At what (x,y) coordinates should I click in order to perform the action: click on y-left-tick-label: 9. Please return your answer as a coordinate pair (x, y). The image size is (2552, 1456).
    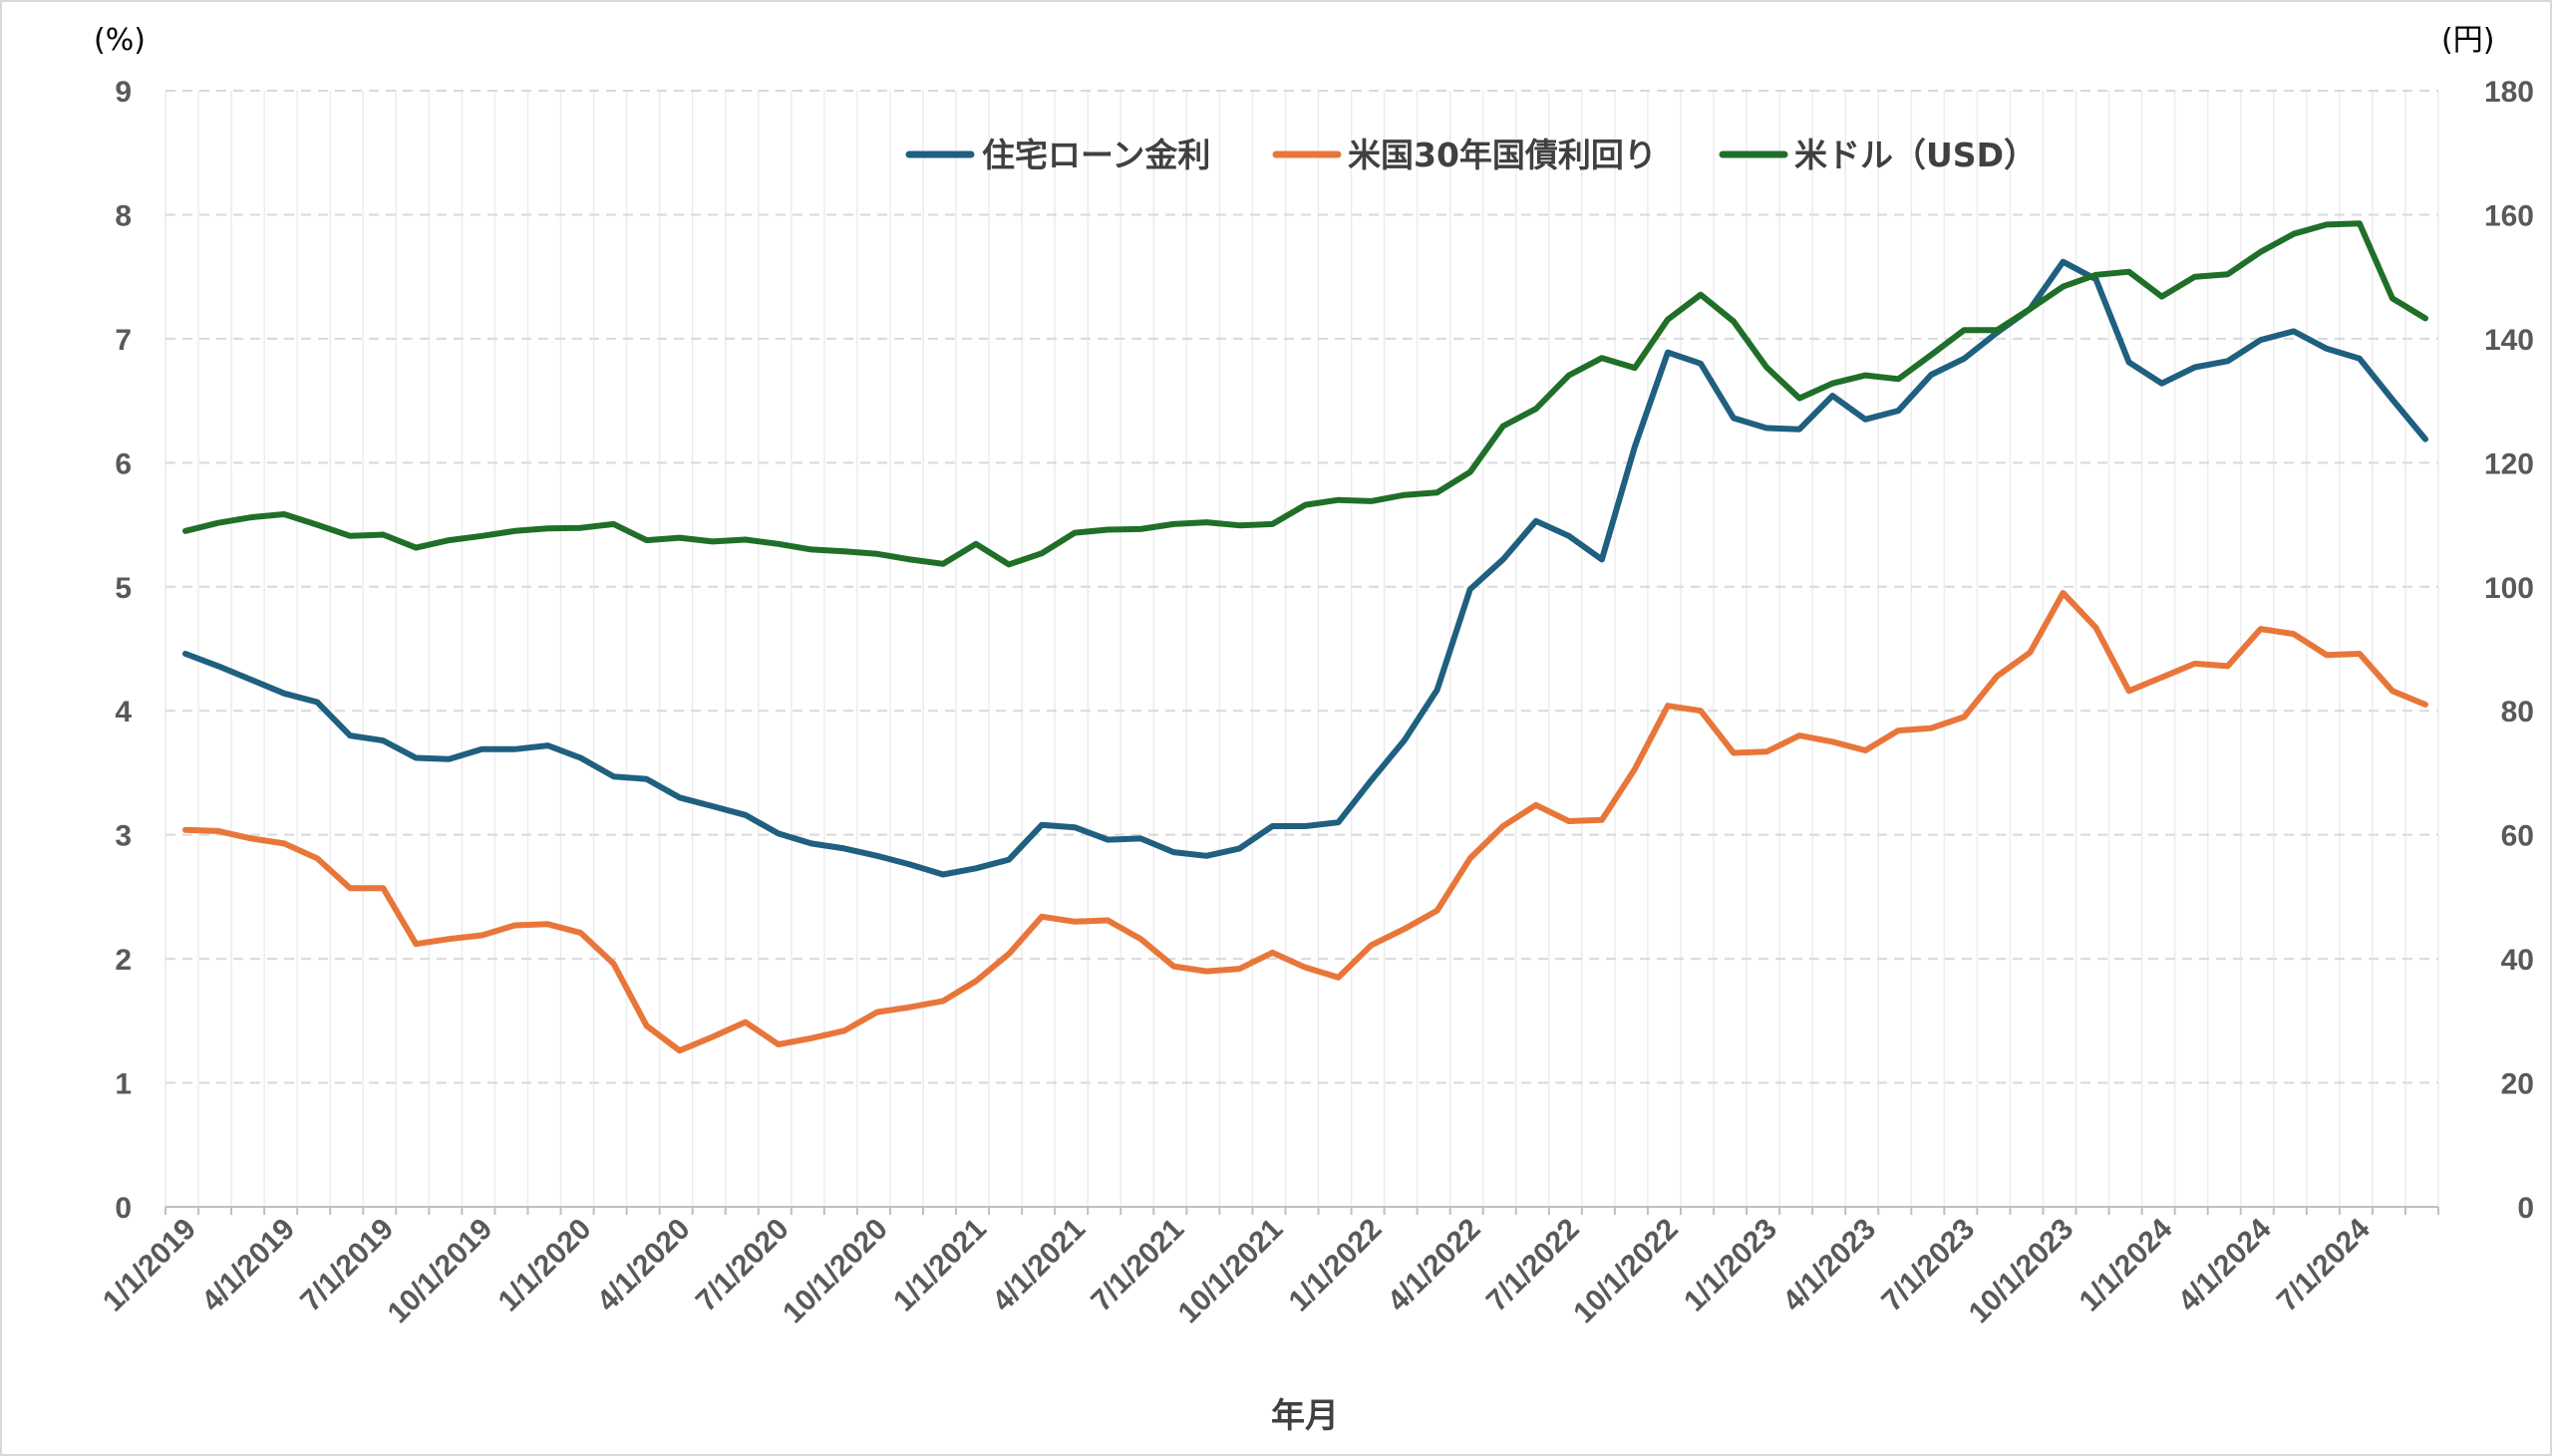
    Looking at the image, I should click on (123, 92).